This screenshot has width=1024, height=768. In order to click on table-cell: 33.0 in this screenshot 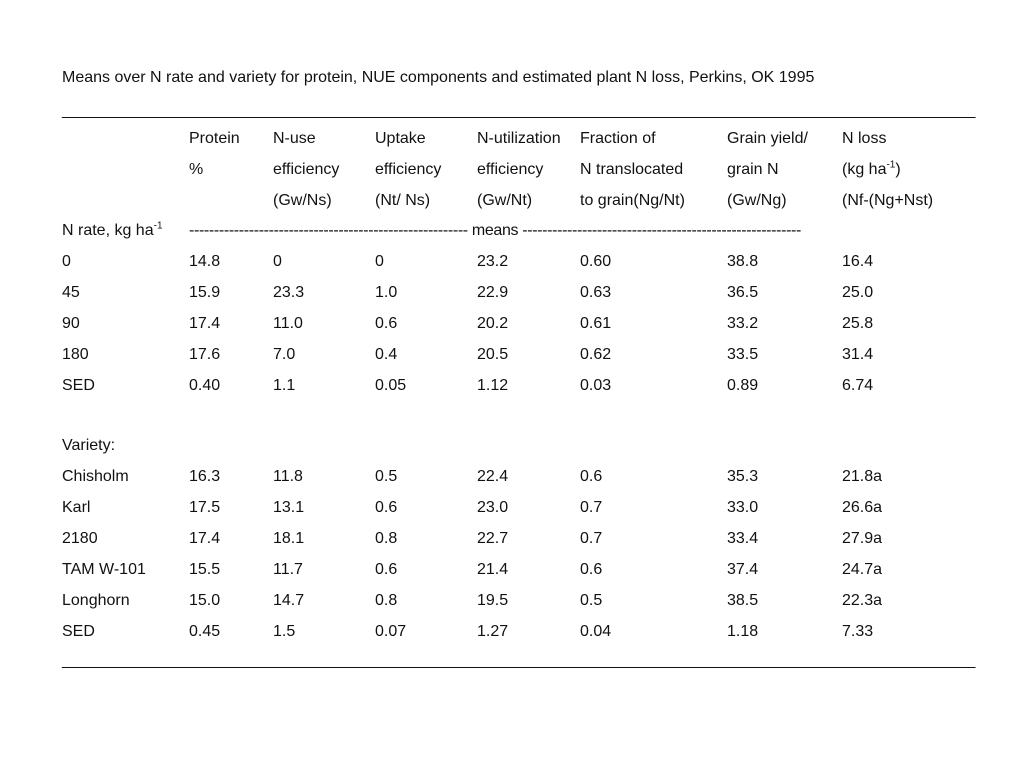, I will do `click(743, 507)`.